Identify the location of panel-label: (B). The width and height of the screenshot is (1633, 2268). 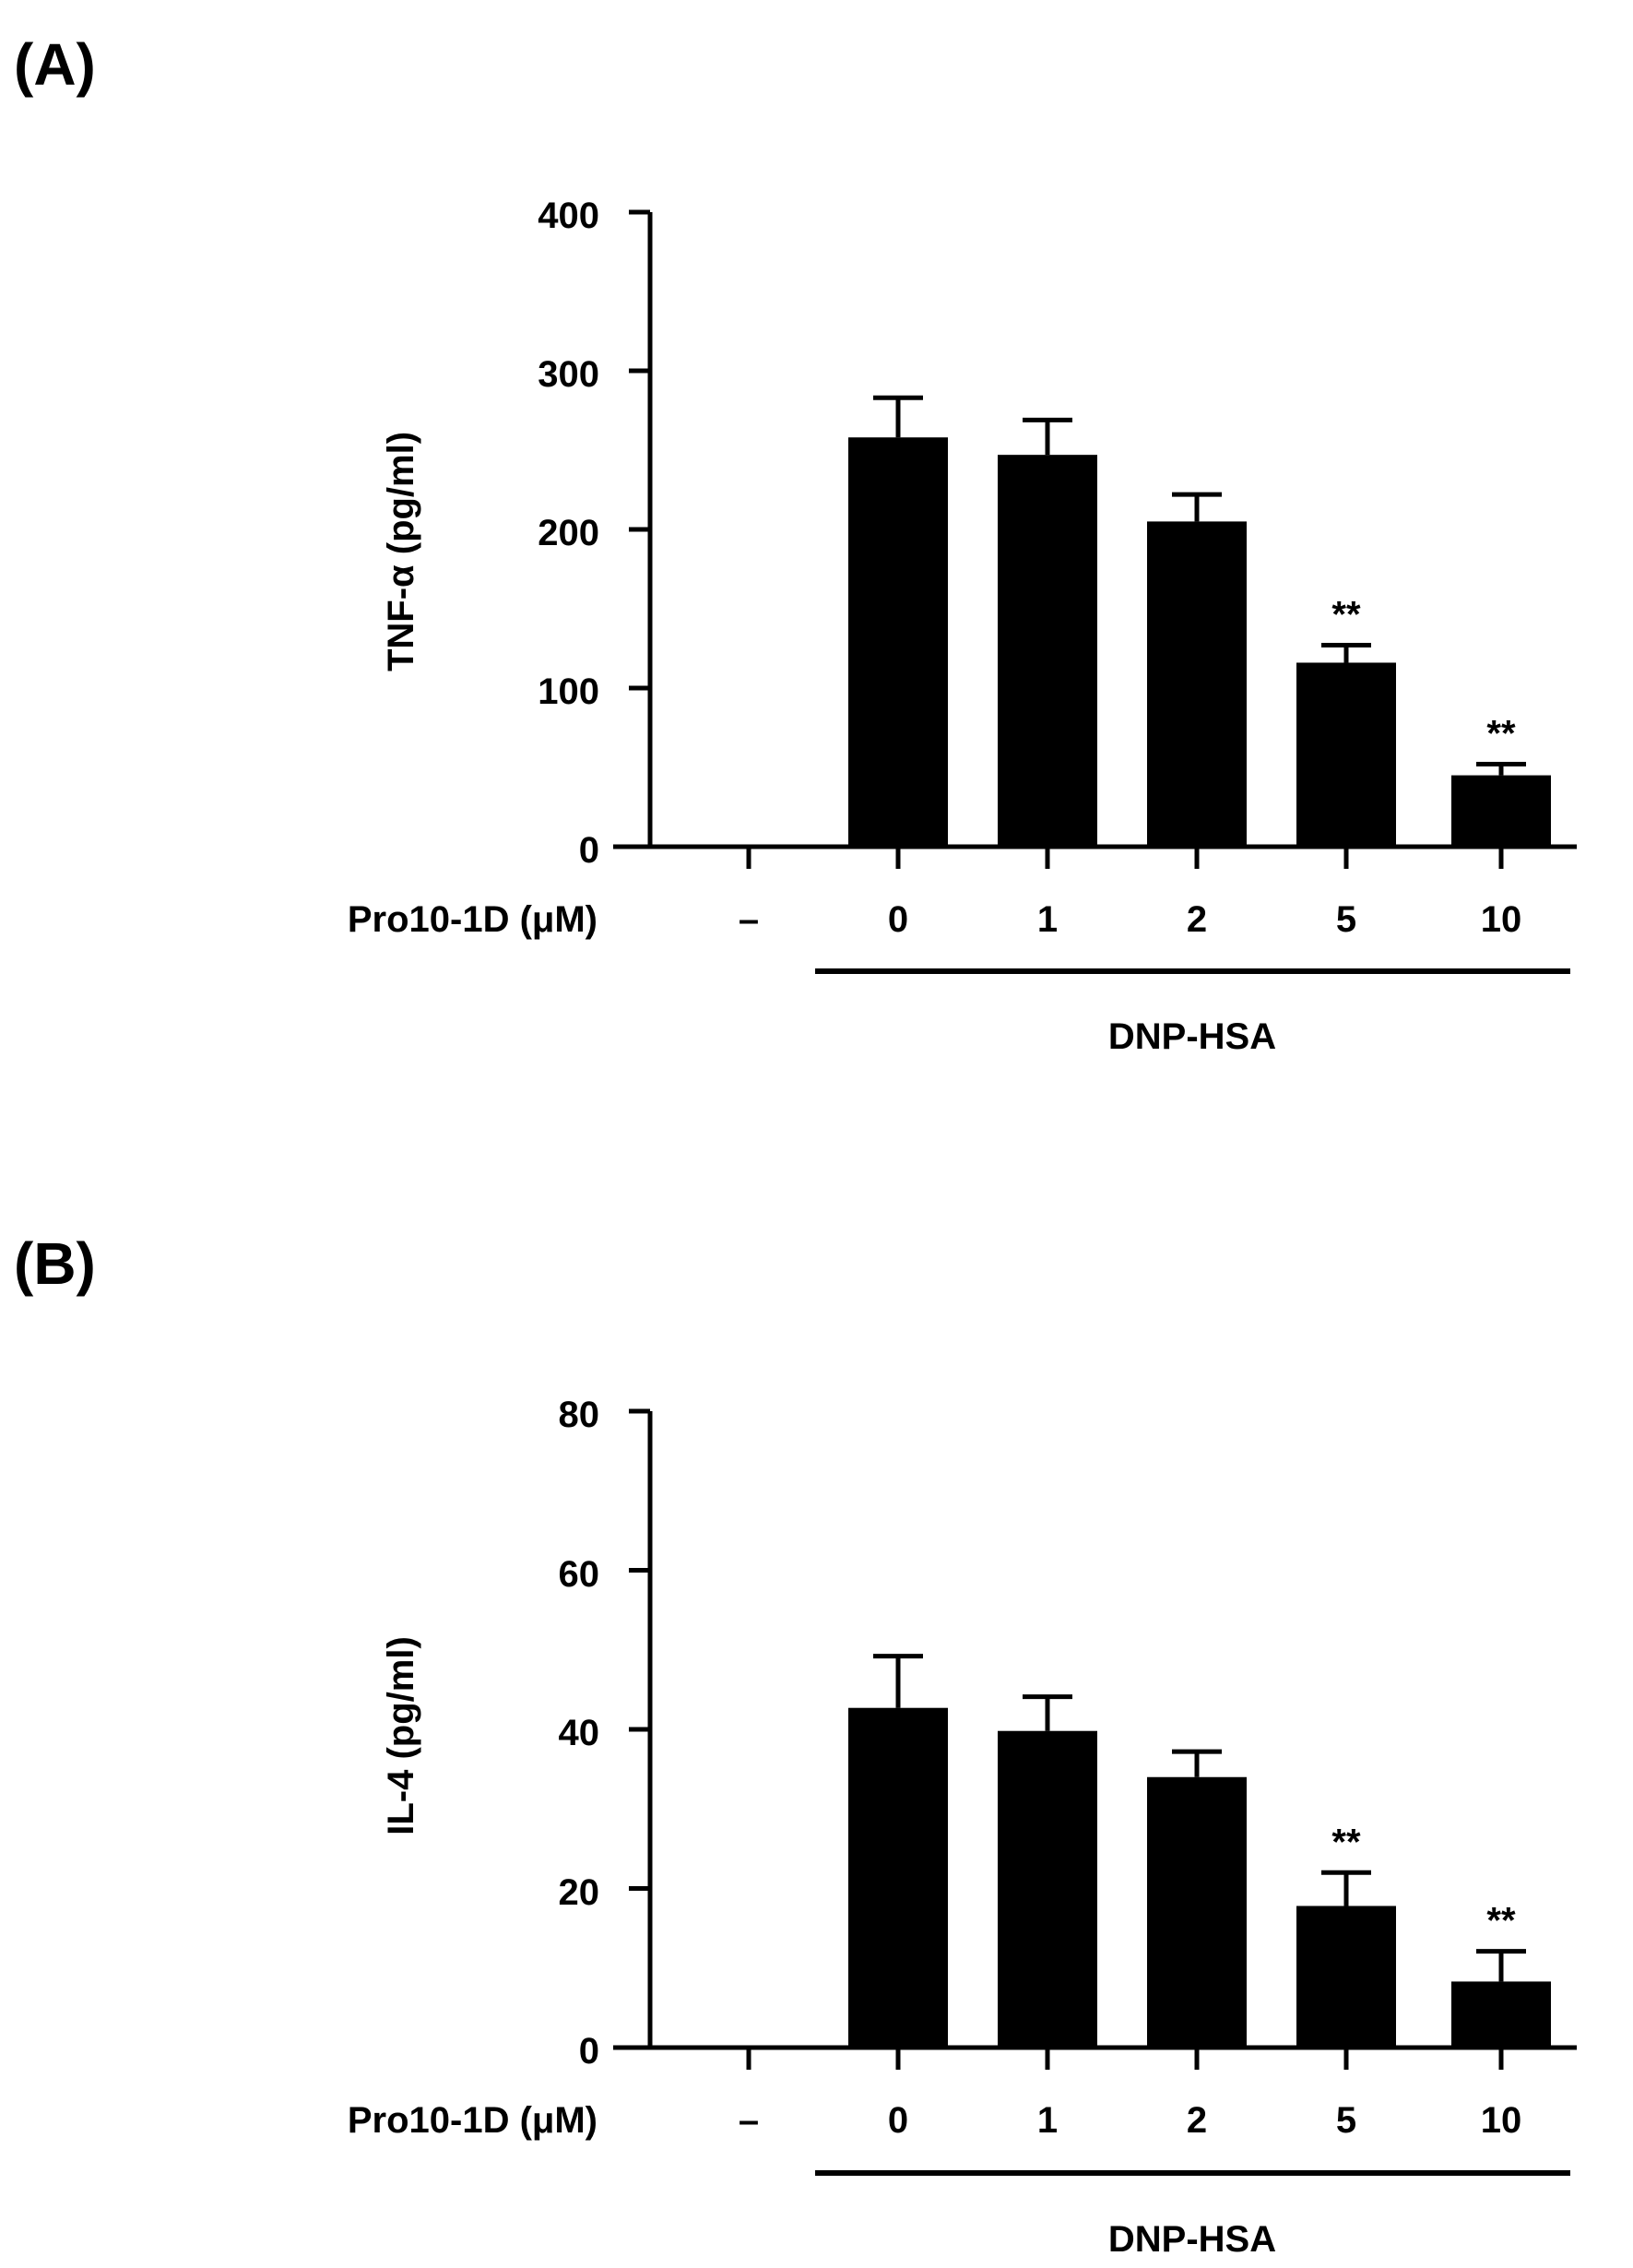
(55, 1263).